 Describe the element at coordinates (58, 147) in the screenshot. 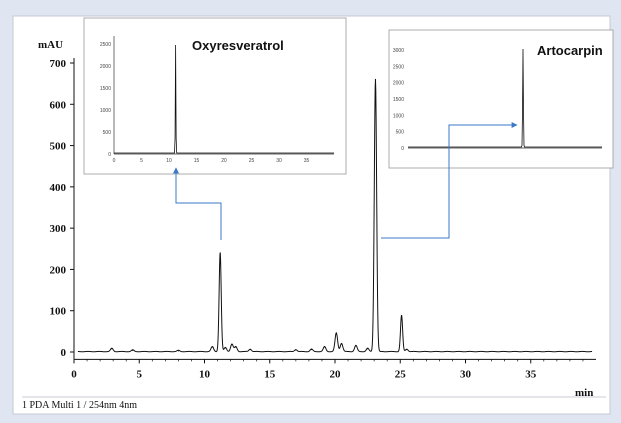

I see `y-tick-label: 500` at that location.